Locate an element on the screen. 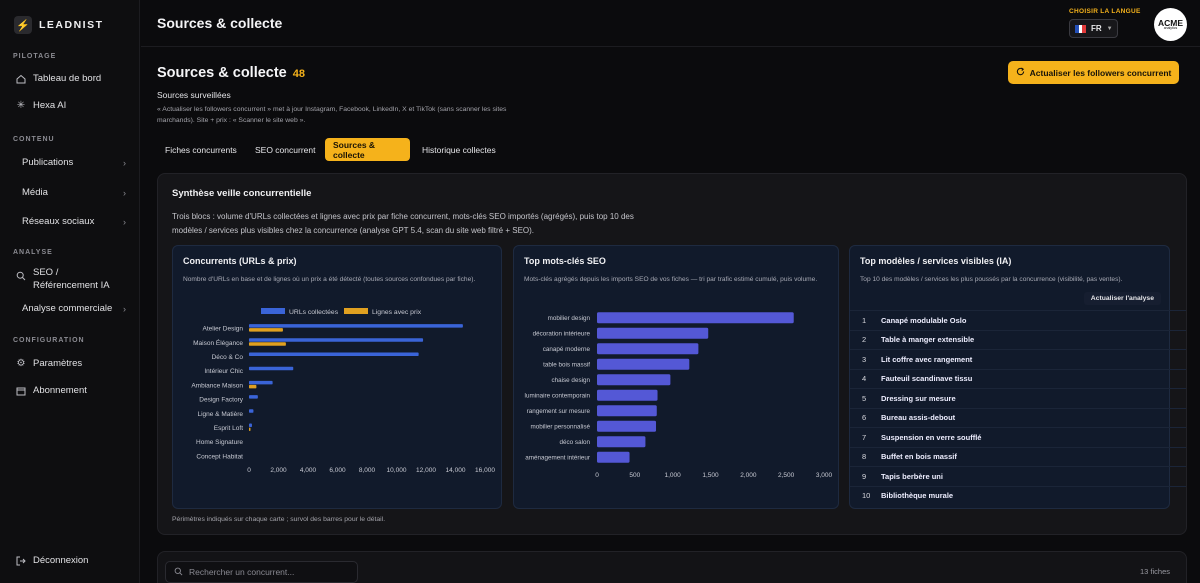  sidebar-item-commercial: Analyse commerciale › is located at coordinates (74, 308).